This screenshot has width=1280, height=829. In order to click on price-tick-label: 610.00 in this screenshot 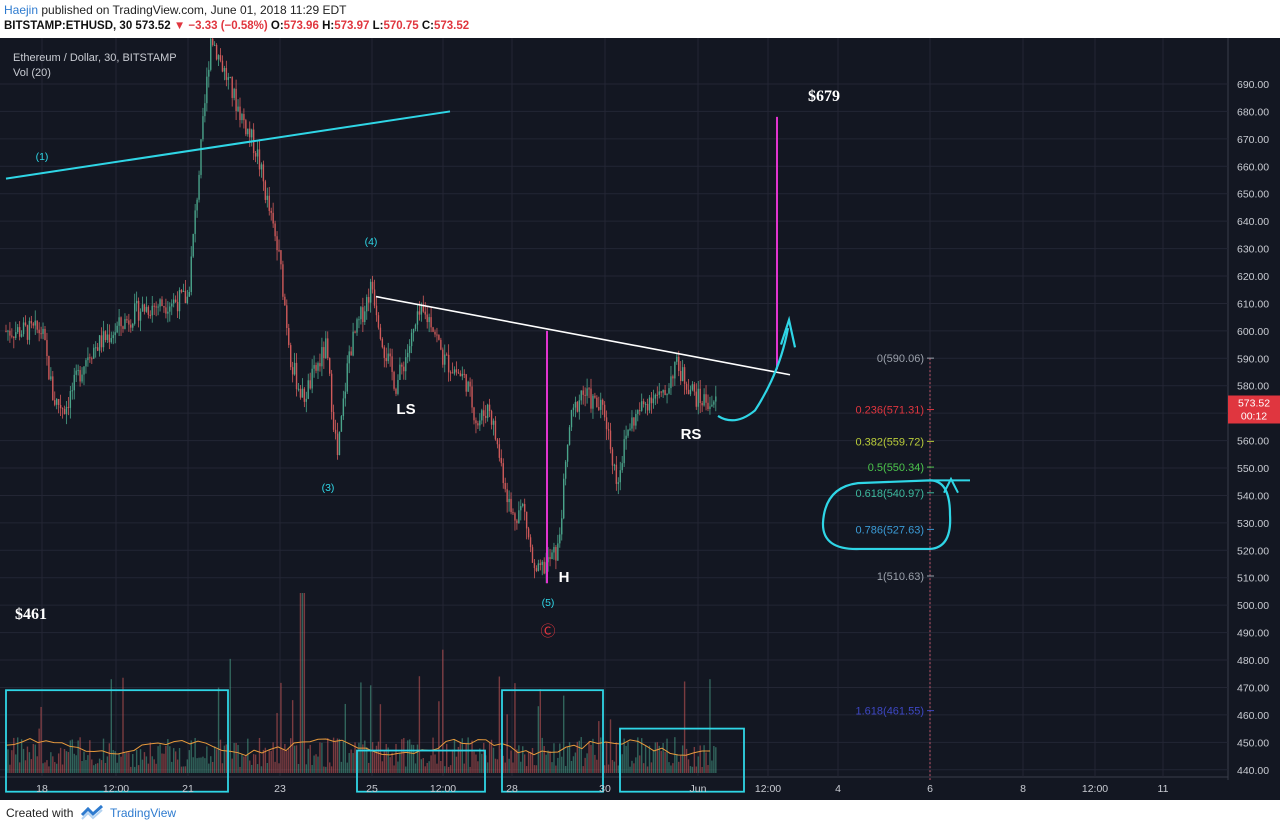, I will do `click(1253, 304)`.